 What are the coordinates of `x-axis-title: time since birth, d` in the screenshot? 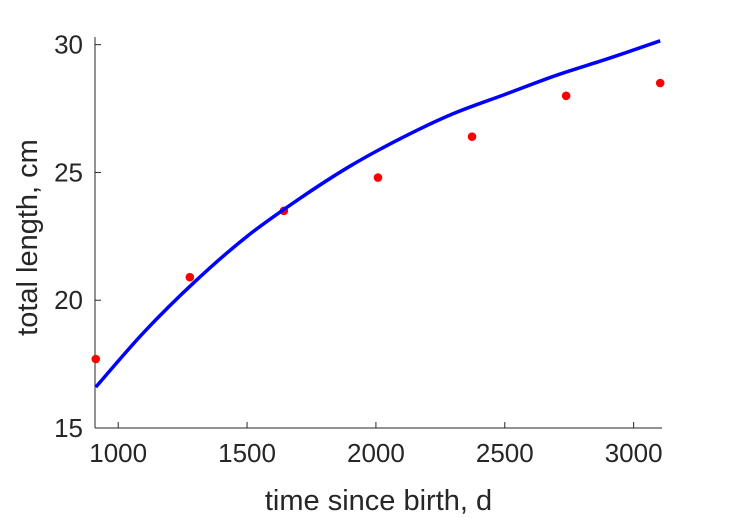 It's located at (378, 501).